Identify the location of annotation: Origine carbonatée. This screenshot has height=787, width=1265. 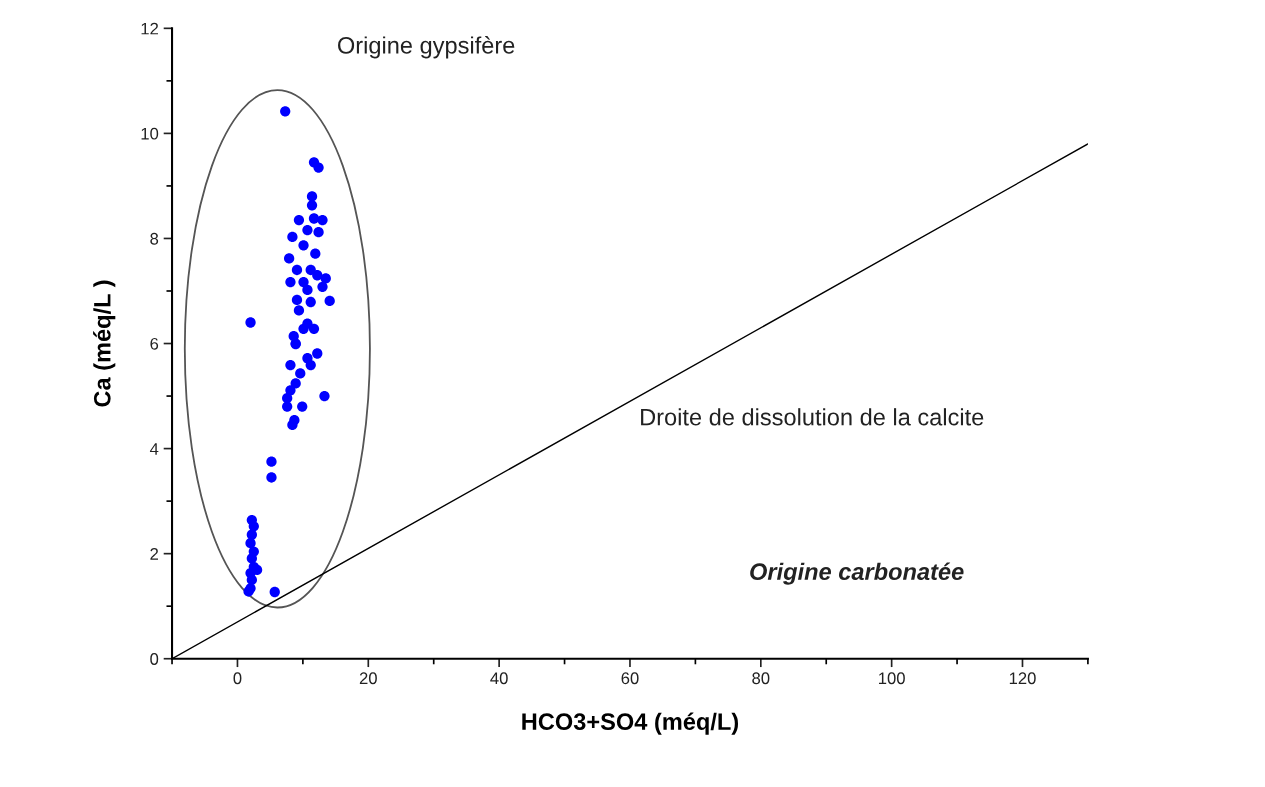
(857, 573).